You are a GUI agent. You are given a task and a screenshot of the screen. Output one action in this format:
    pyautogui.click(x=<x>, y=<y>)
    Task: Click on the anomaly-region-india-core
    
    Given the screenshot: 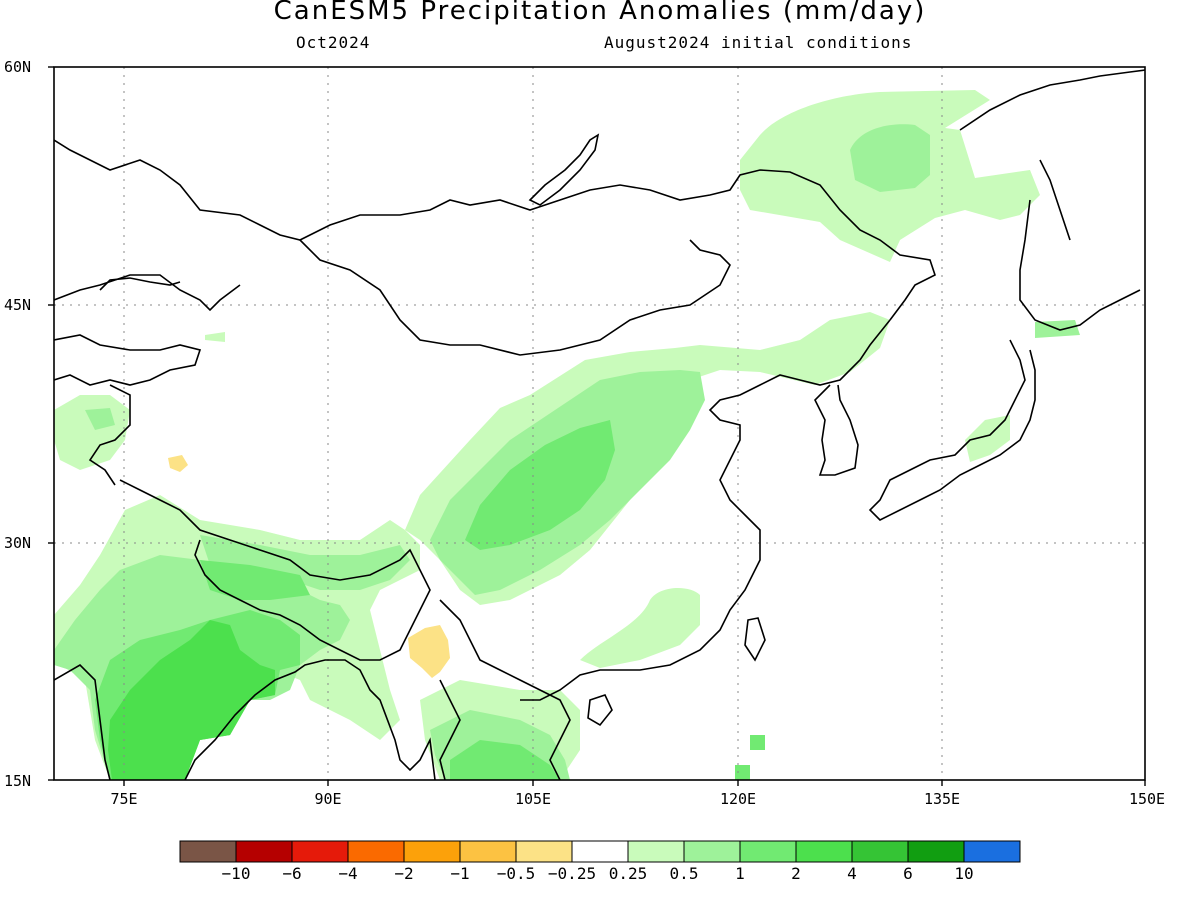 What is the action you would take?
    pyautogui.click(x=191, y=700)
    